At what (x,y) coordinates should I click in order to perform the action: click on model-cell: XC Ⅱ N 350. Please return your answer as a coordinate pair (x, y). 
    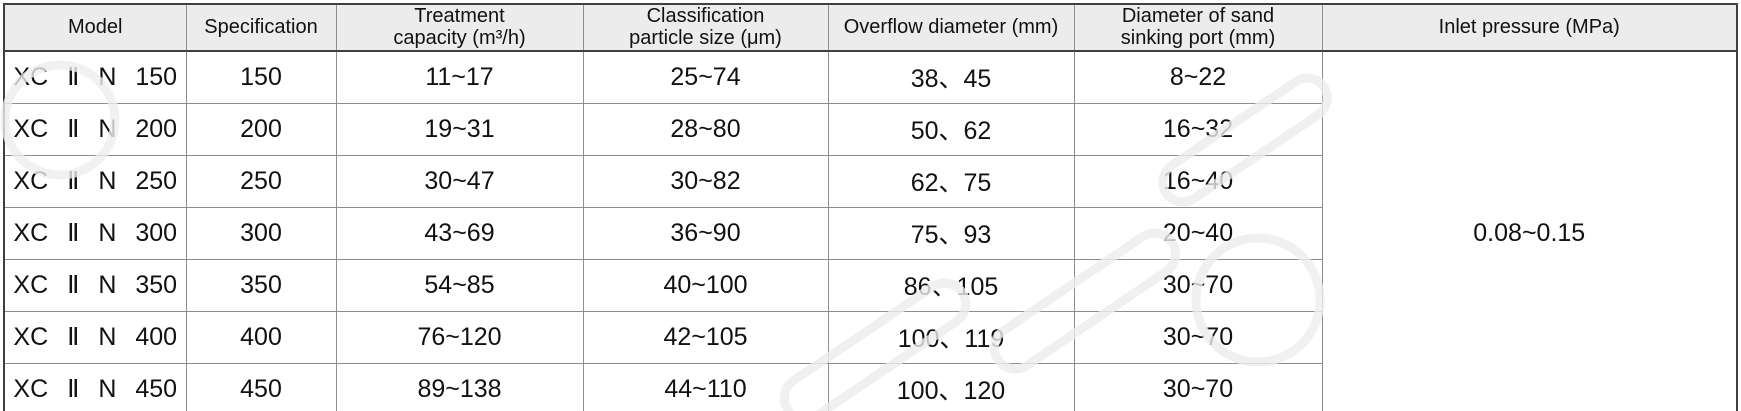
    Looking at the image, I should click on (95, 285).